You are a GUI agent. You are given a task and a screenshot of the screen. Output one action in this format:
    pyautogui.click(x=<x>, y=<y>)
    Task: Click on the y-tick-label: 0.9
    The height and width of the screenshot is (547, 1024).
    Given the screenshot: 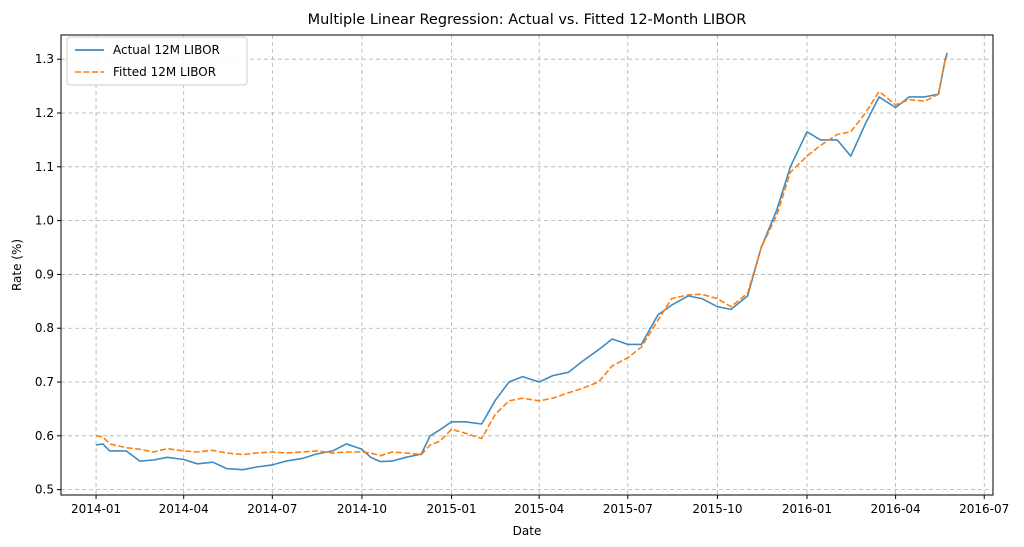 What is the action you would take?
    pyautogui.click(x=44, y=274)
    